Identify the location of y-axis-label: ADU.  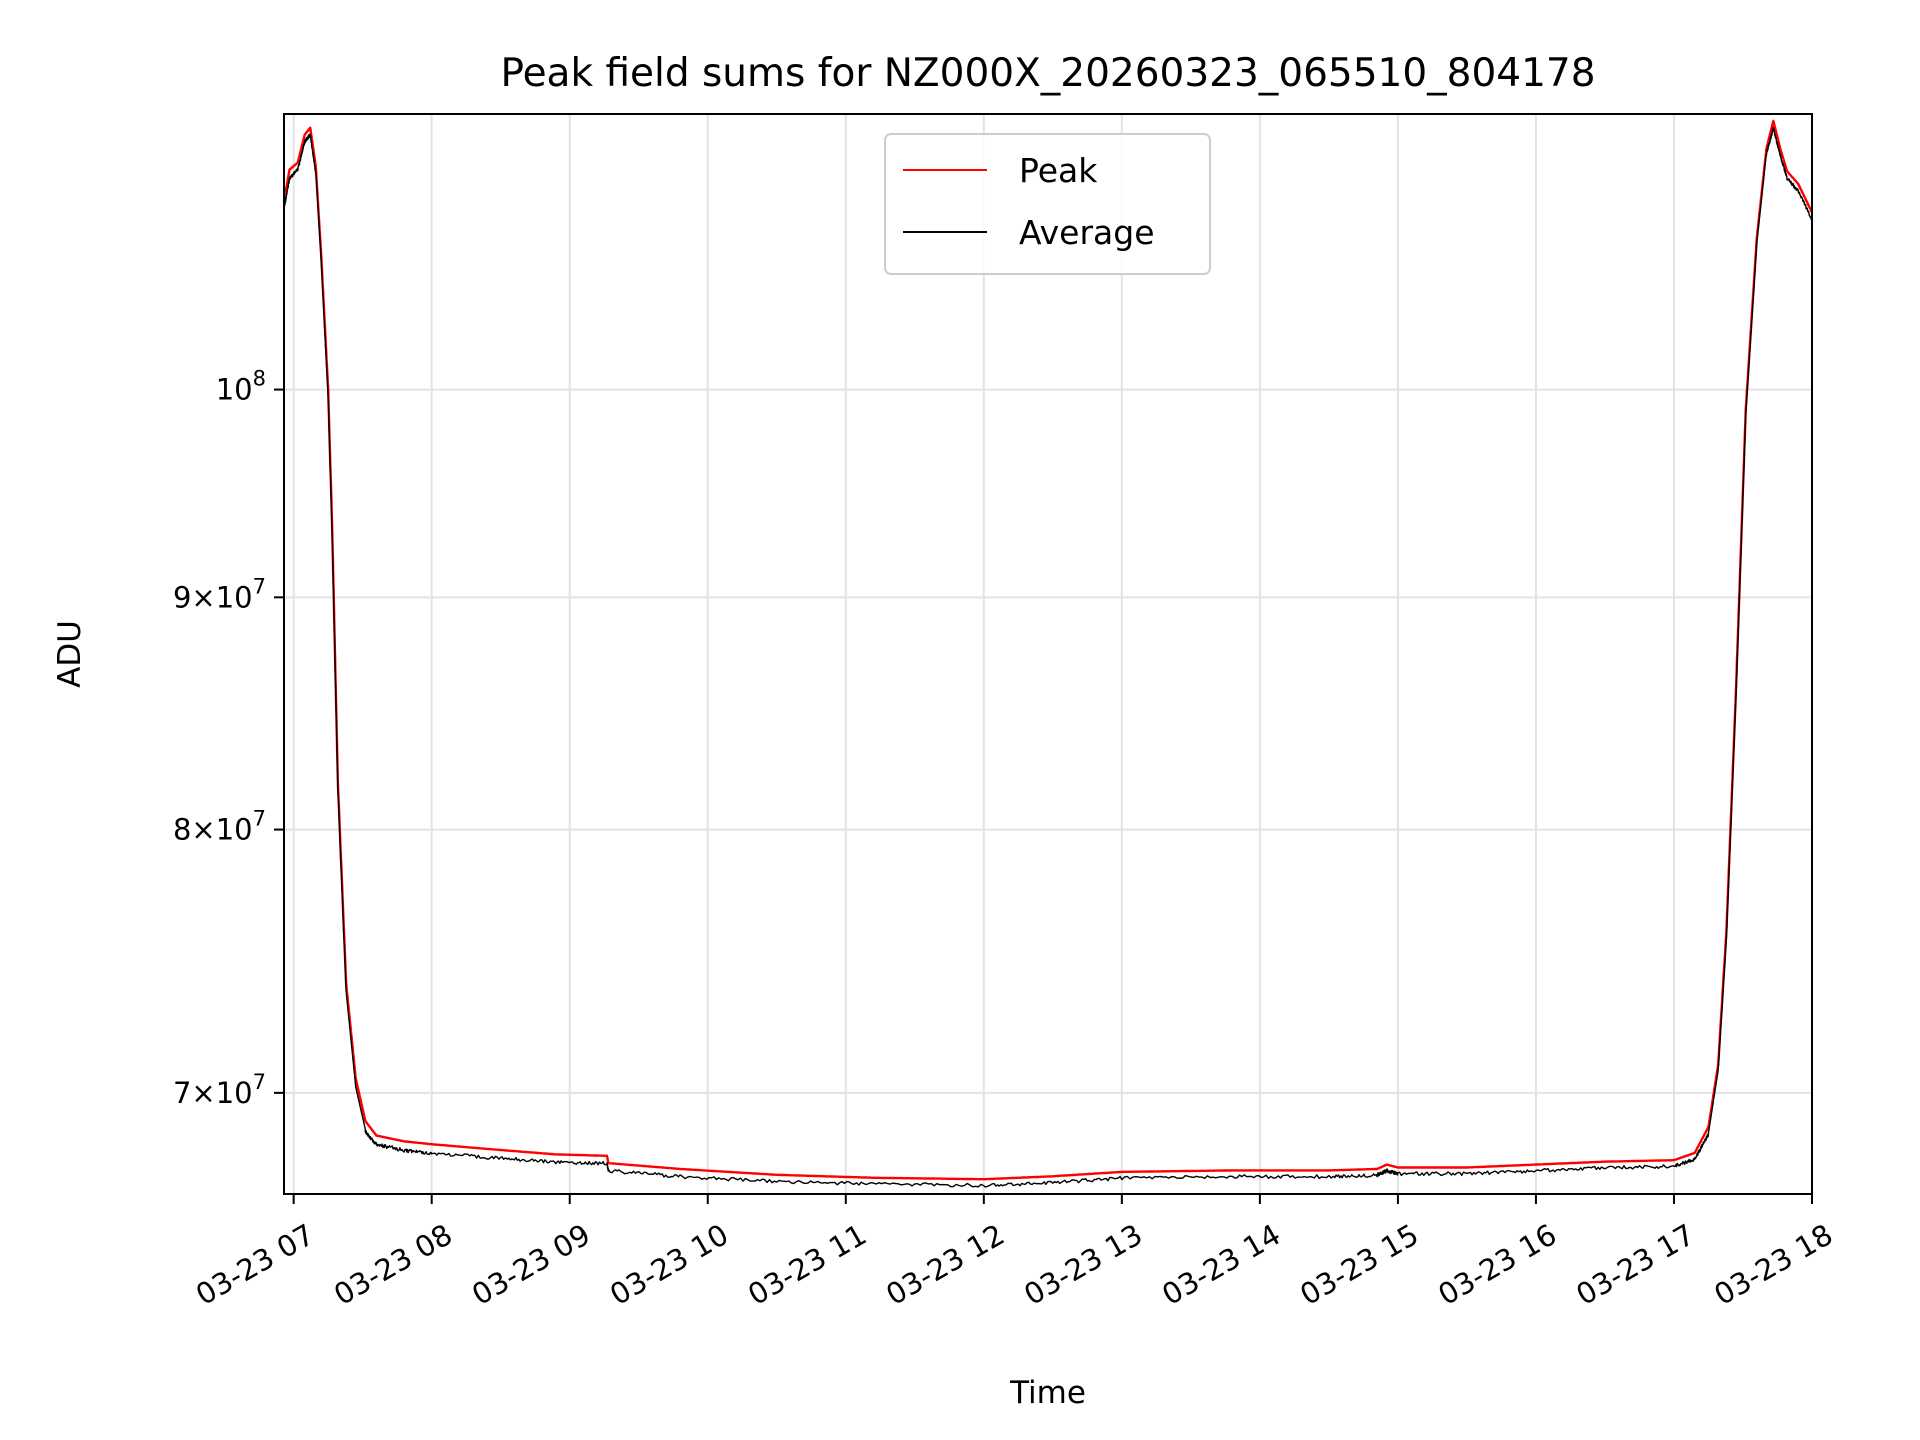
(70, 654).